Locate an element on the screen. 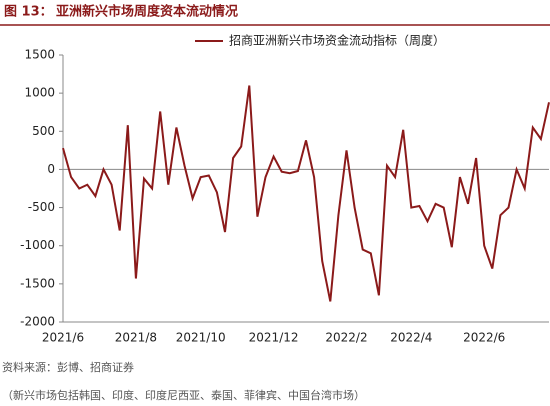  x-tick-label: 2022/6 is located at coordinates (484, 338).